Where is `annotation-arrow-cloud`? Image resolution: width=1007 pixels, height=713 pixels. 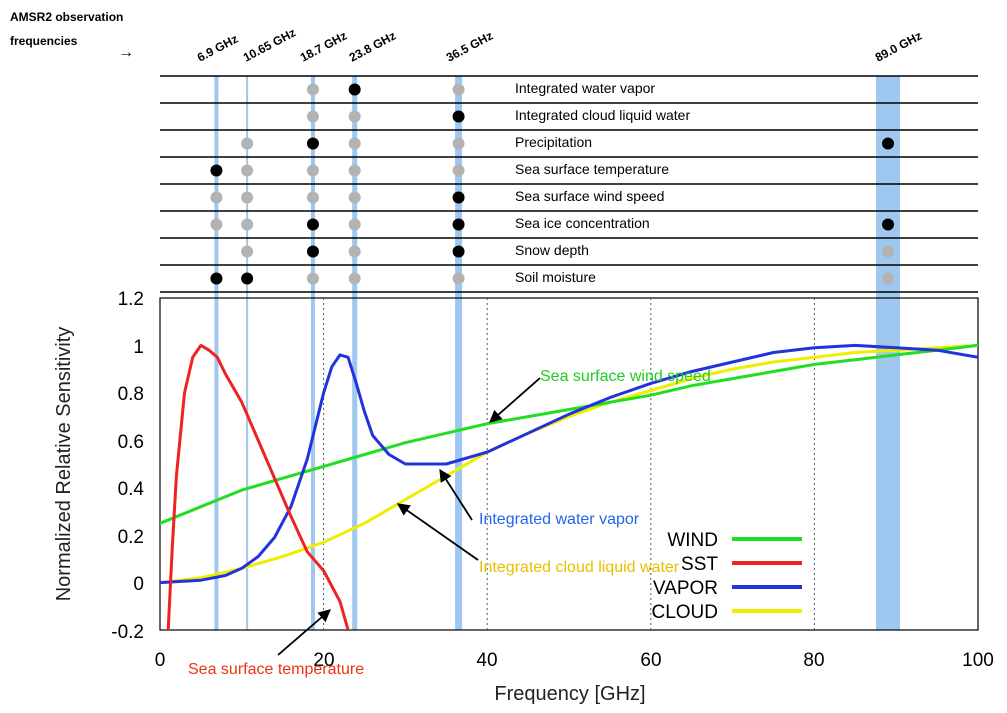 annotation-arrow-cloud is located at coordinates (437, 532).